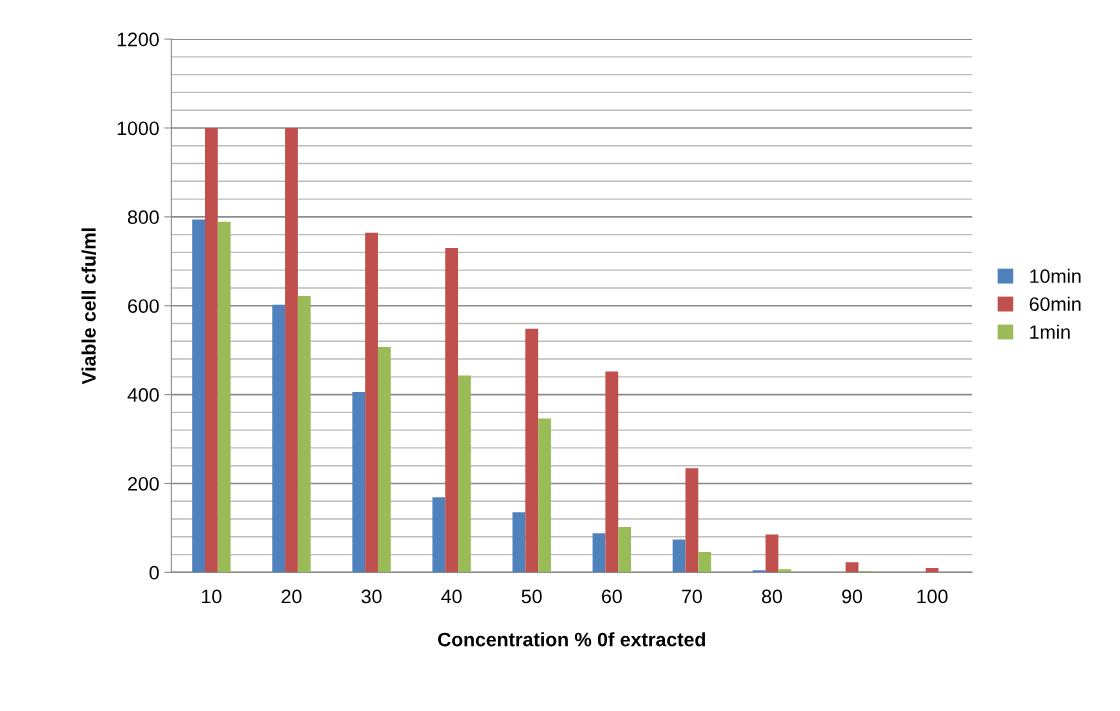 This screenshot has height=711, width=1120. What do you see at coordinates (572, 639) in the screenshot?
I see `x-axis-title: Concentration % 0f extracted` at bounding box center [572, 639].